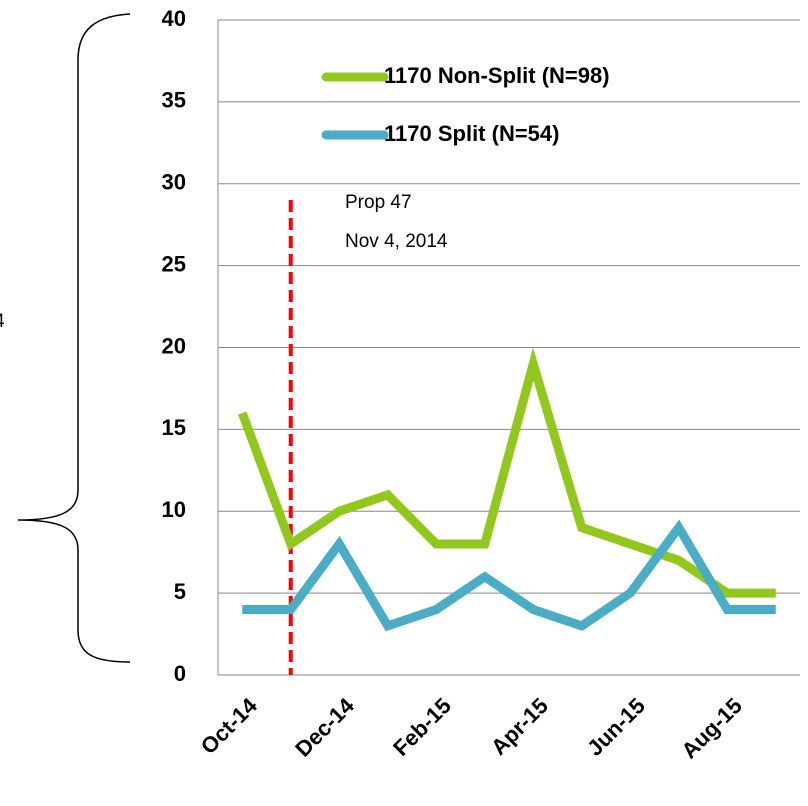 The image size is (808, 806). I want to click on x-tick-label: Feb-15, so click(422, 727).